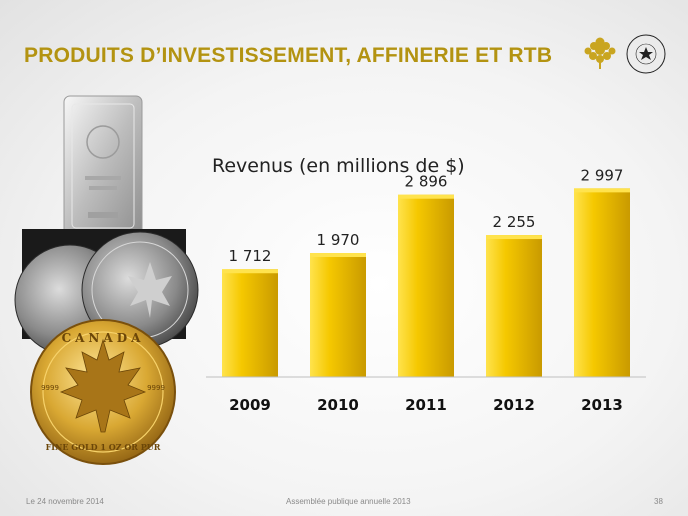 This screenshot has width=688, height=516. What do you see at coordinates (348, 501) in the screenshot?
I see `footer-event-name: Assemblée publique annuelle 2013` at bounding box center [348, 501].